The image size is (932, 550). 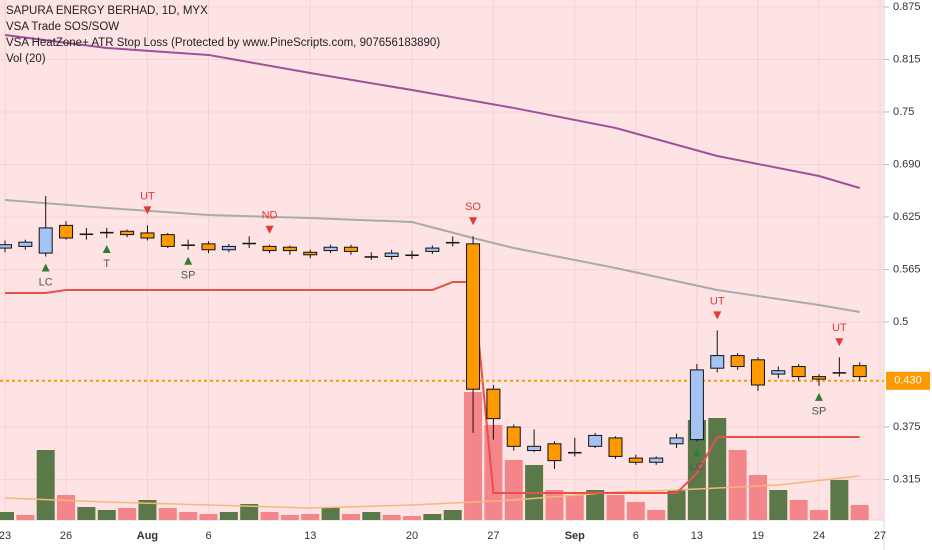 What do you see at coordinates (473, 207) in the screenshot?
I see `signal-label: SO` at bounding box center [473, 207].